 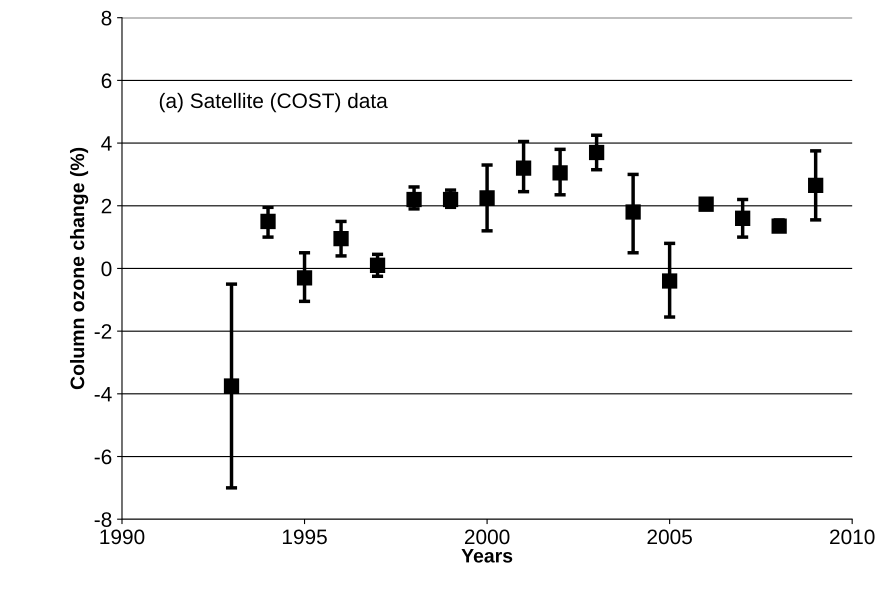 What do you see at coordinates (103, 457) in the screenshot?
I see `y-tick-label: -6` at bounding box center [103, 457].